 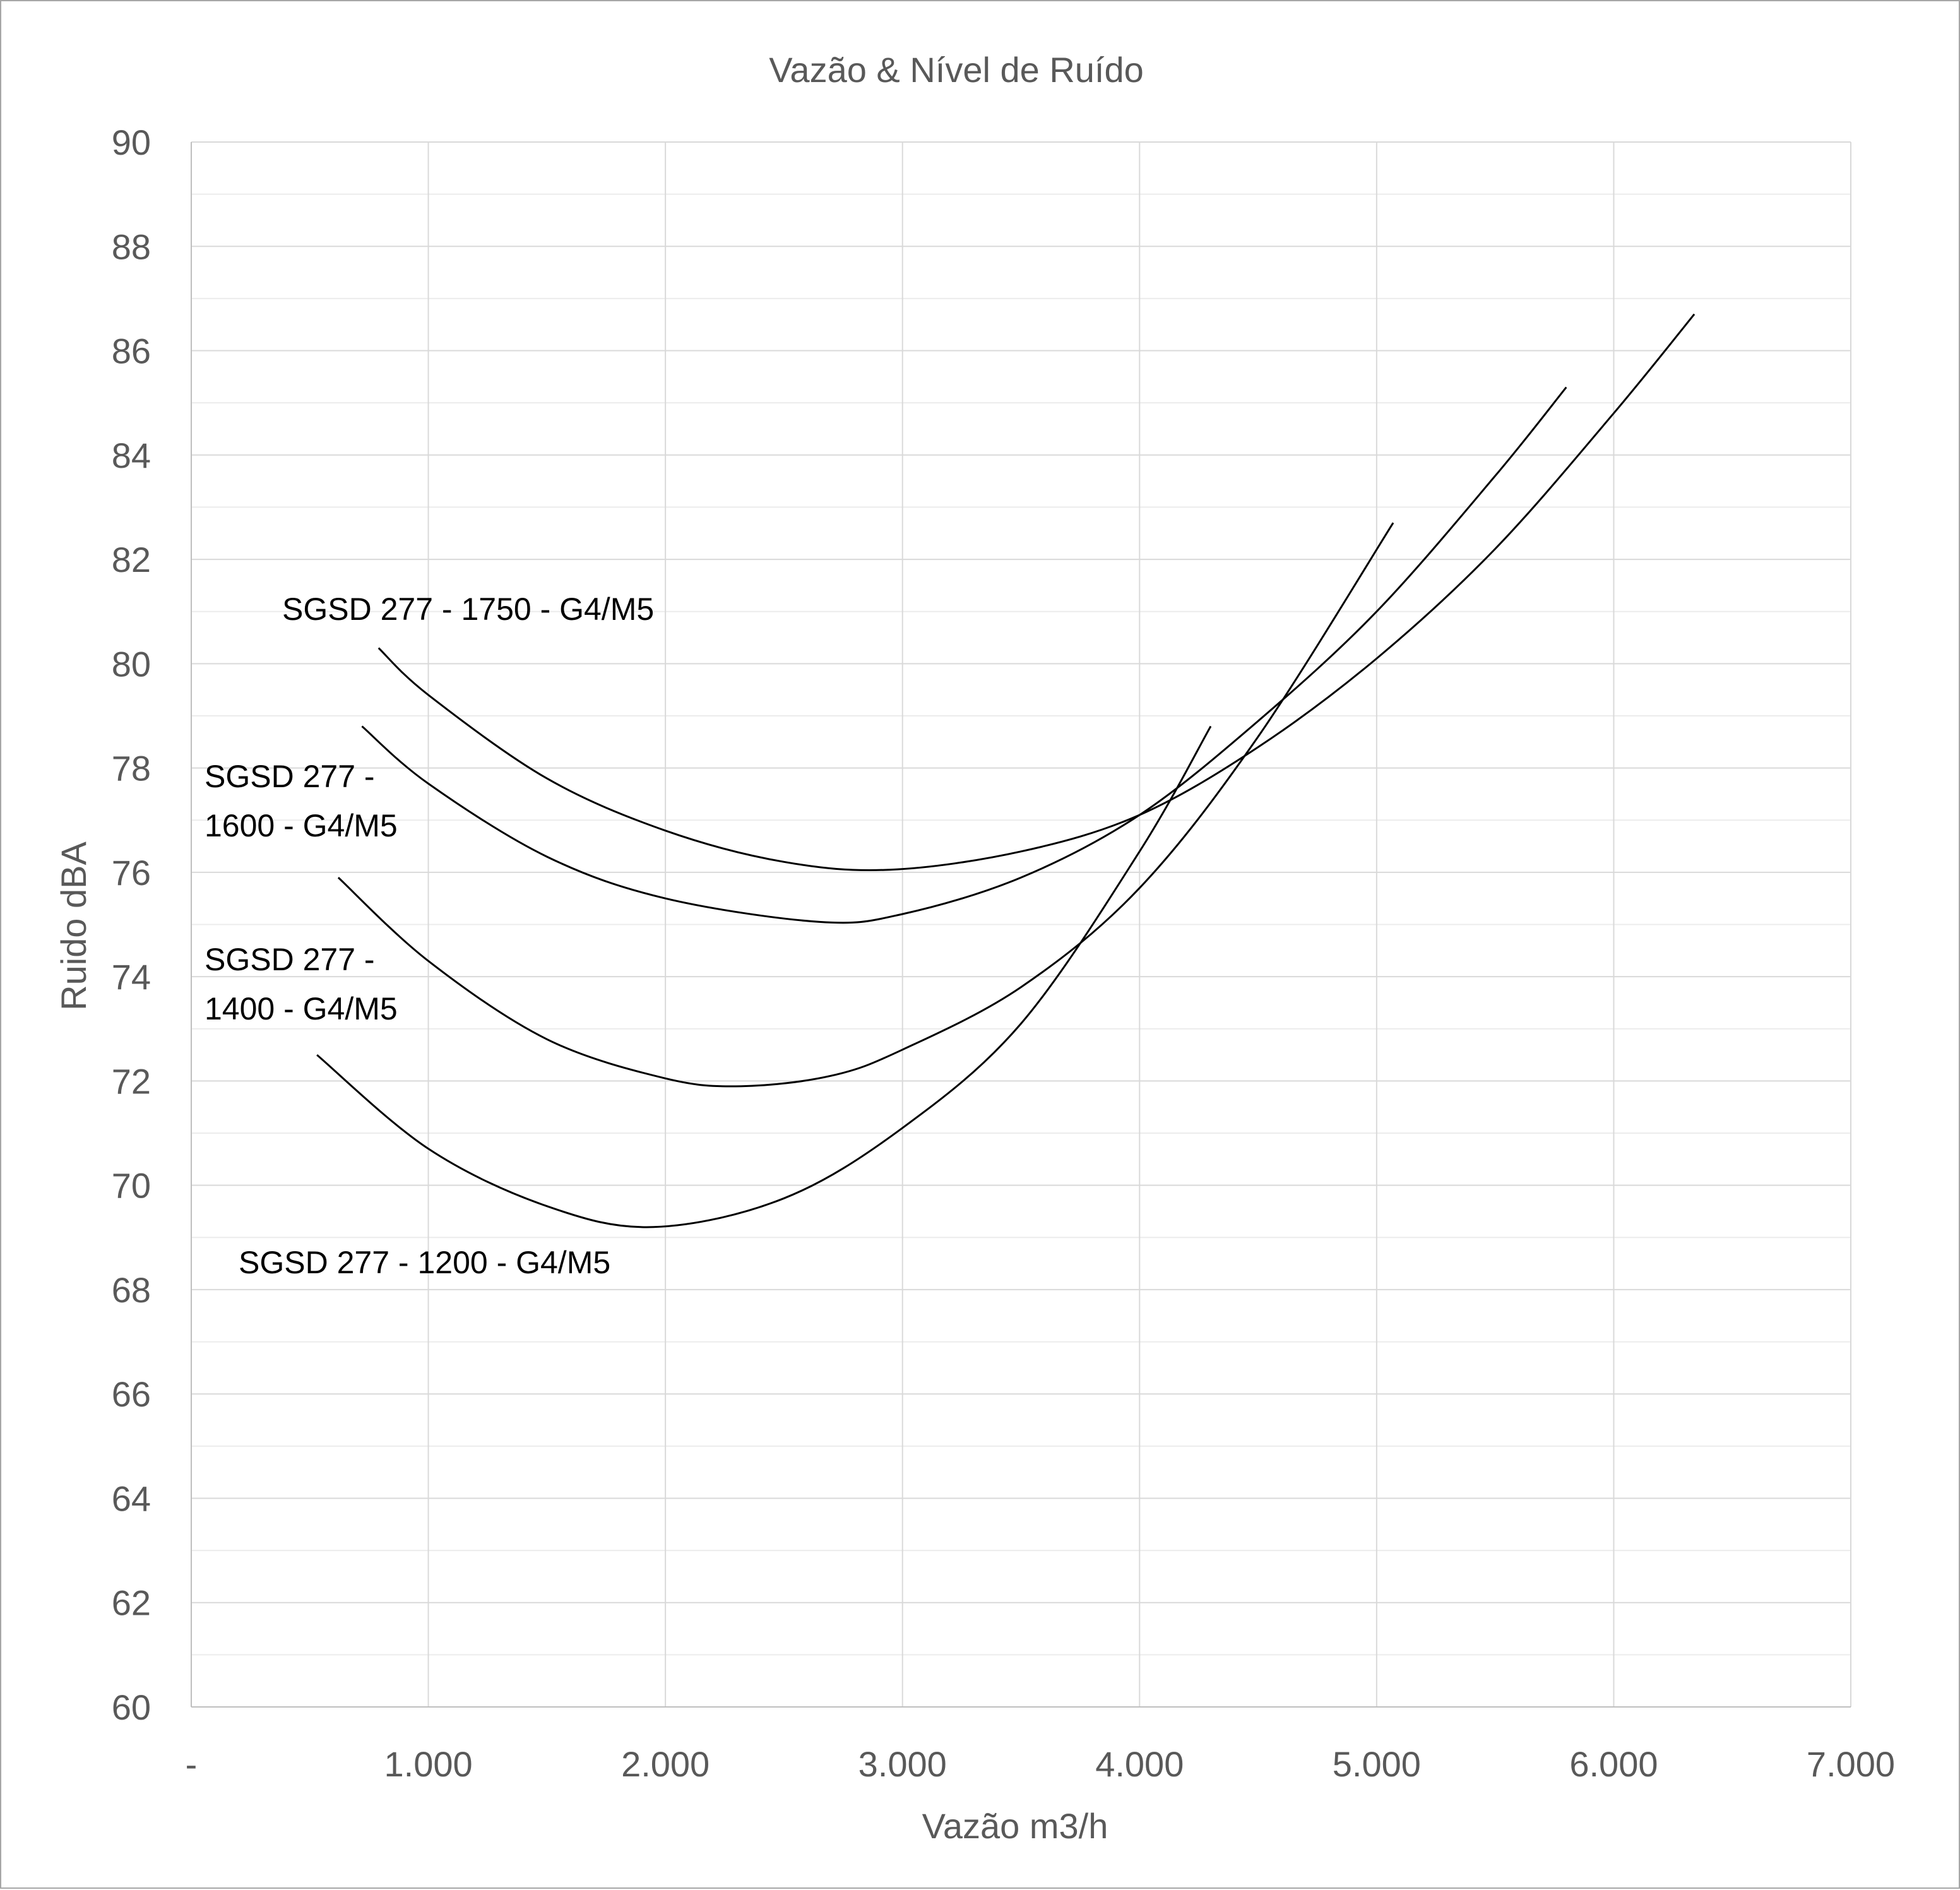 What do you see at coordinates (131, 1707) in the screenshot?
I see `y-tick-label: 60` at bounding box center [131, 1707].